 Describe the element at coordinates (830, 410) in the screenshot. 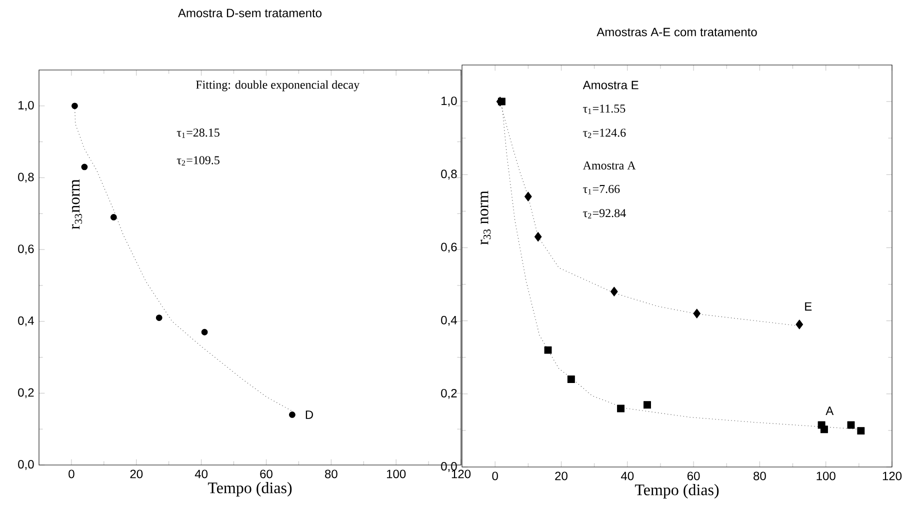

I see `series-label: A` at that location.